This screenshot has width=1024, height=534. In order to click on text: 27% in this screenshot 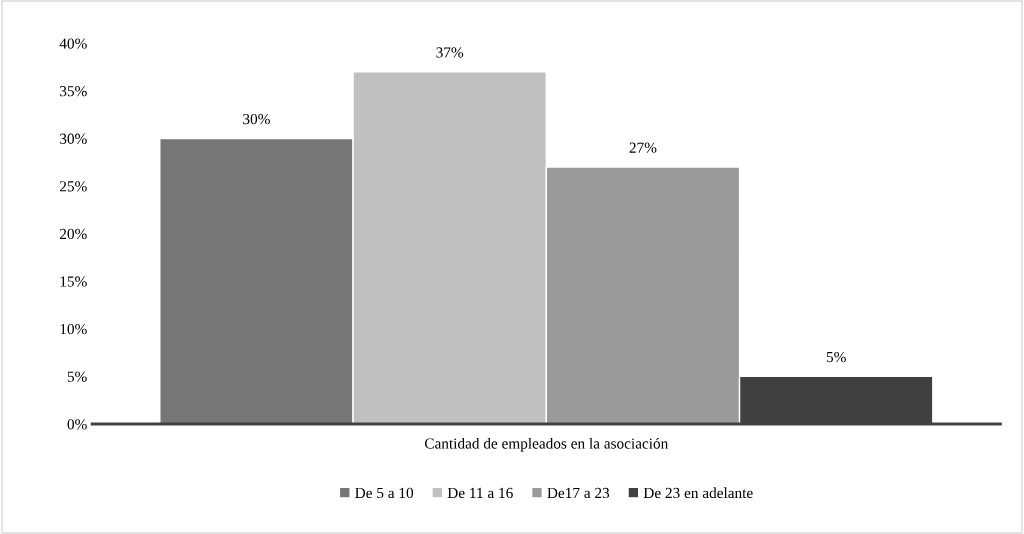, I will do `click(643, 147)`.